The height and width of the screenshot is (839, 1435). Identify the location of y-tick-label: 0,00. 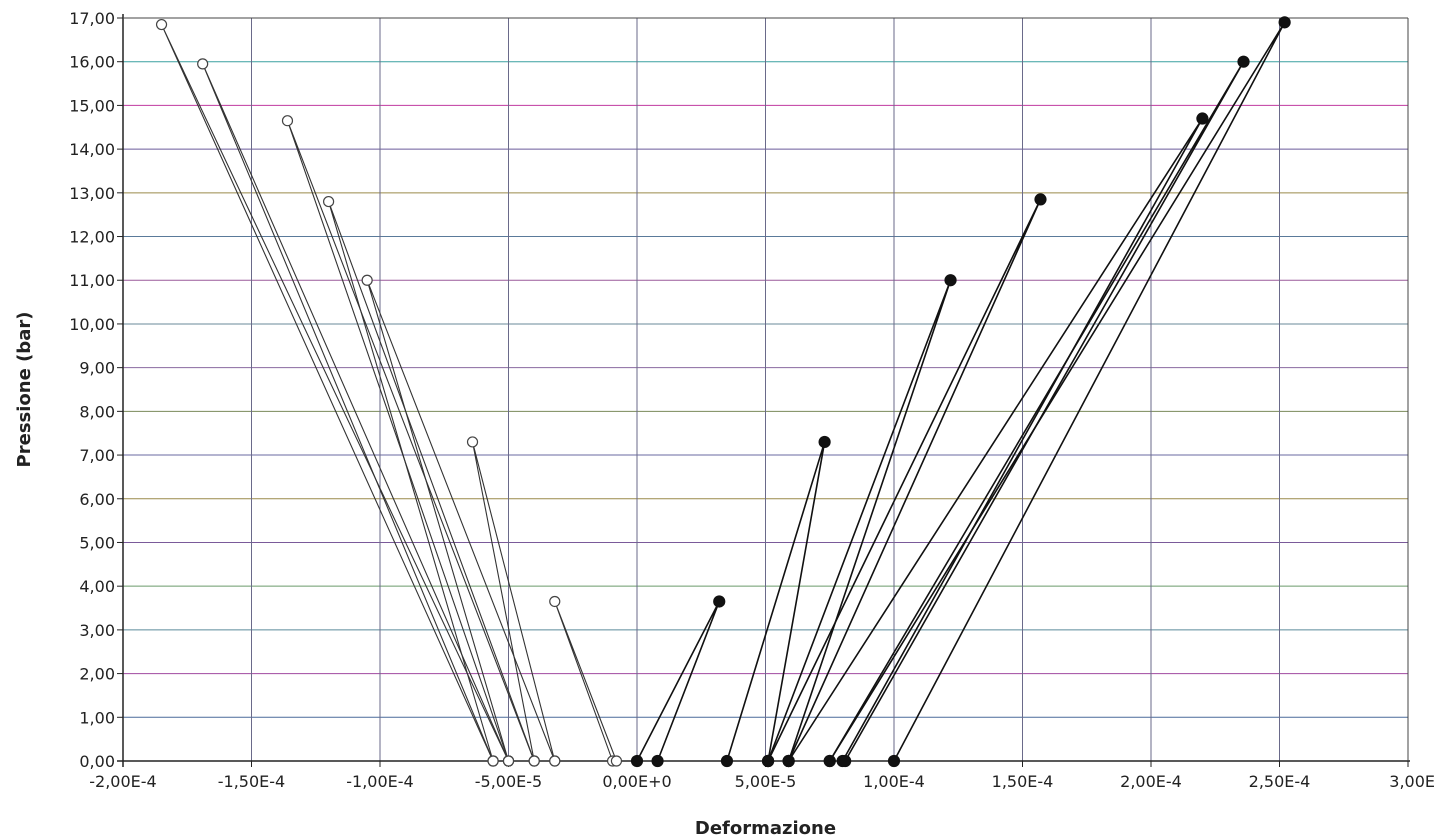
(97, 761).